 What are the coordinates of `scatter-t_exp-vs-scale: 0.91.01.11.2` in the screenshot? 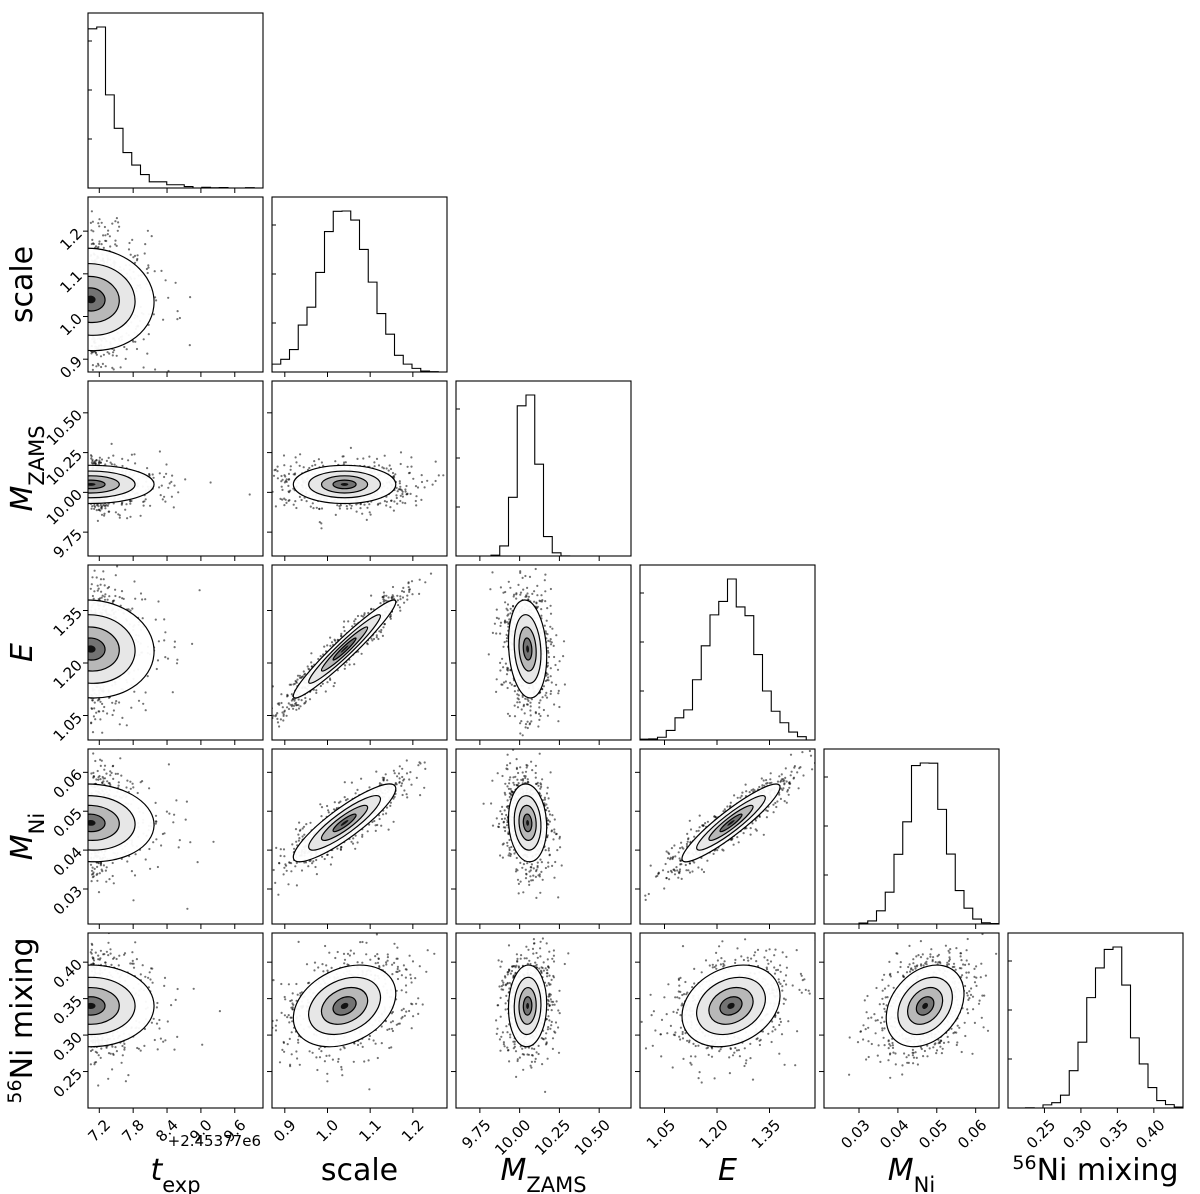 It's located at (160, 289).